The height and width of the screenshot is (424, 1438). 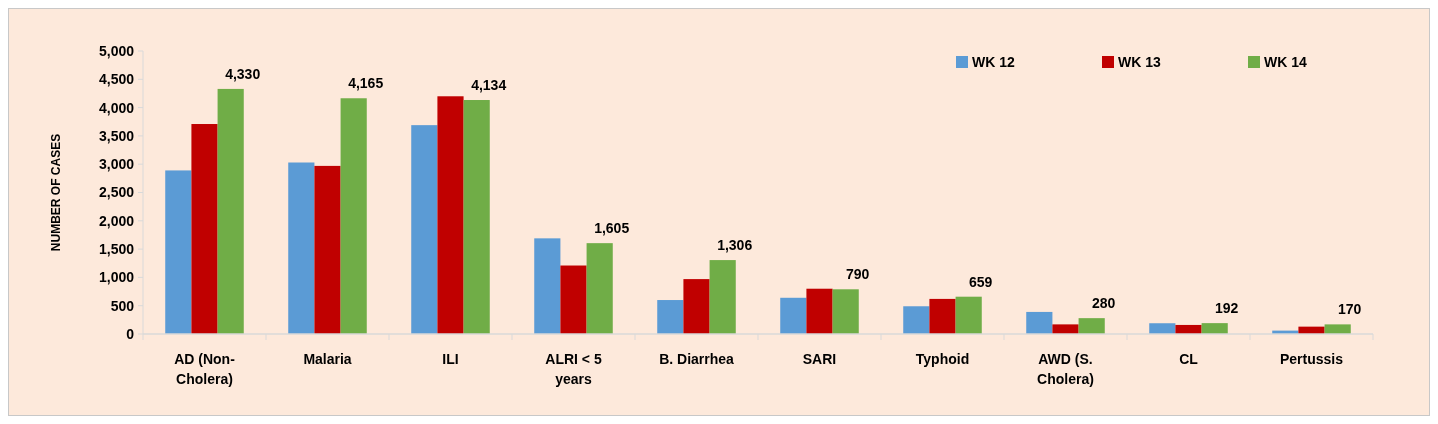 What do you see at coordinates (130, 333) in the screenshot?
I see `y-tick-label: 0` at bounding box center [130, 333].